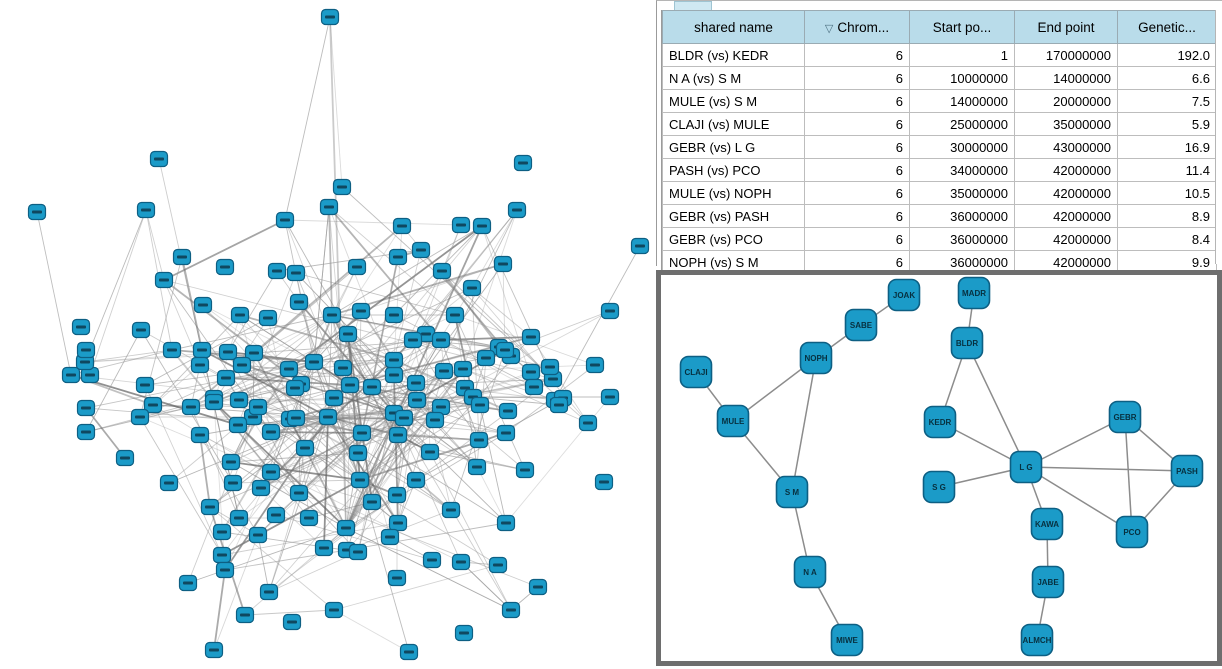 The height and width of the screenshot is (669, 1222). I want to click on subnetwork-node-noph: NOPH, so click(816, 358).